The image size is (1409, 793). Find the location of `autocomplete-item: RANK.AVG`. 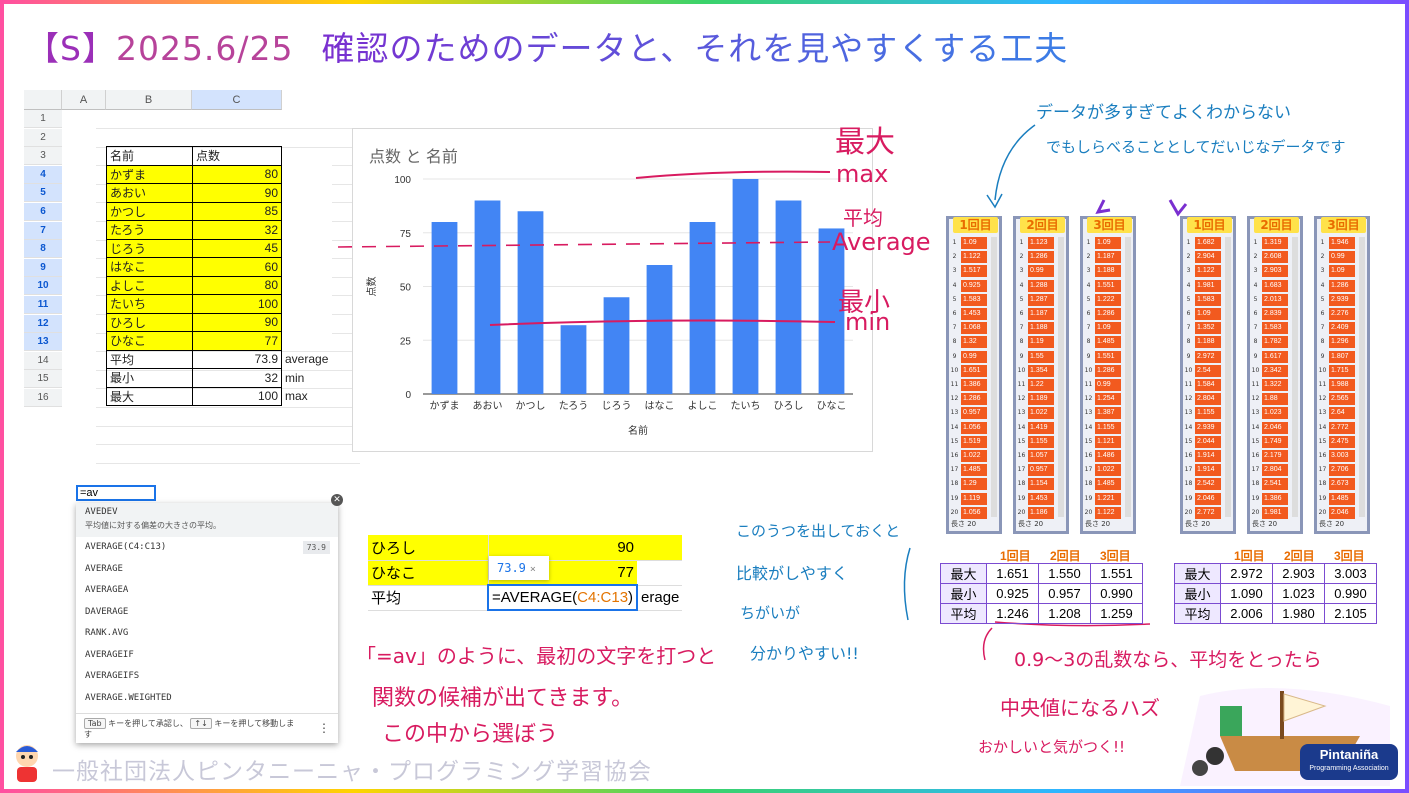

autocomplete-item: RANK.AVG is located at coordinates (207, 634).